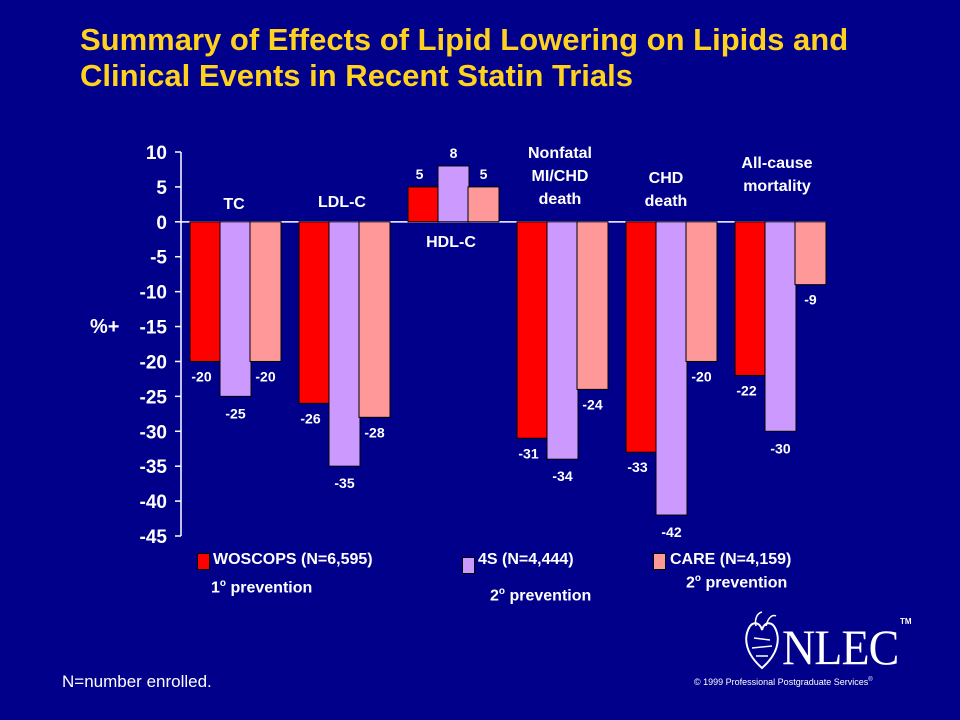  What do you see at coordinates (153, 432) in the screenshot?
I see `y-tick-label: -30` at bounding box center [153, 432].